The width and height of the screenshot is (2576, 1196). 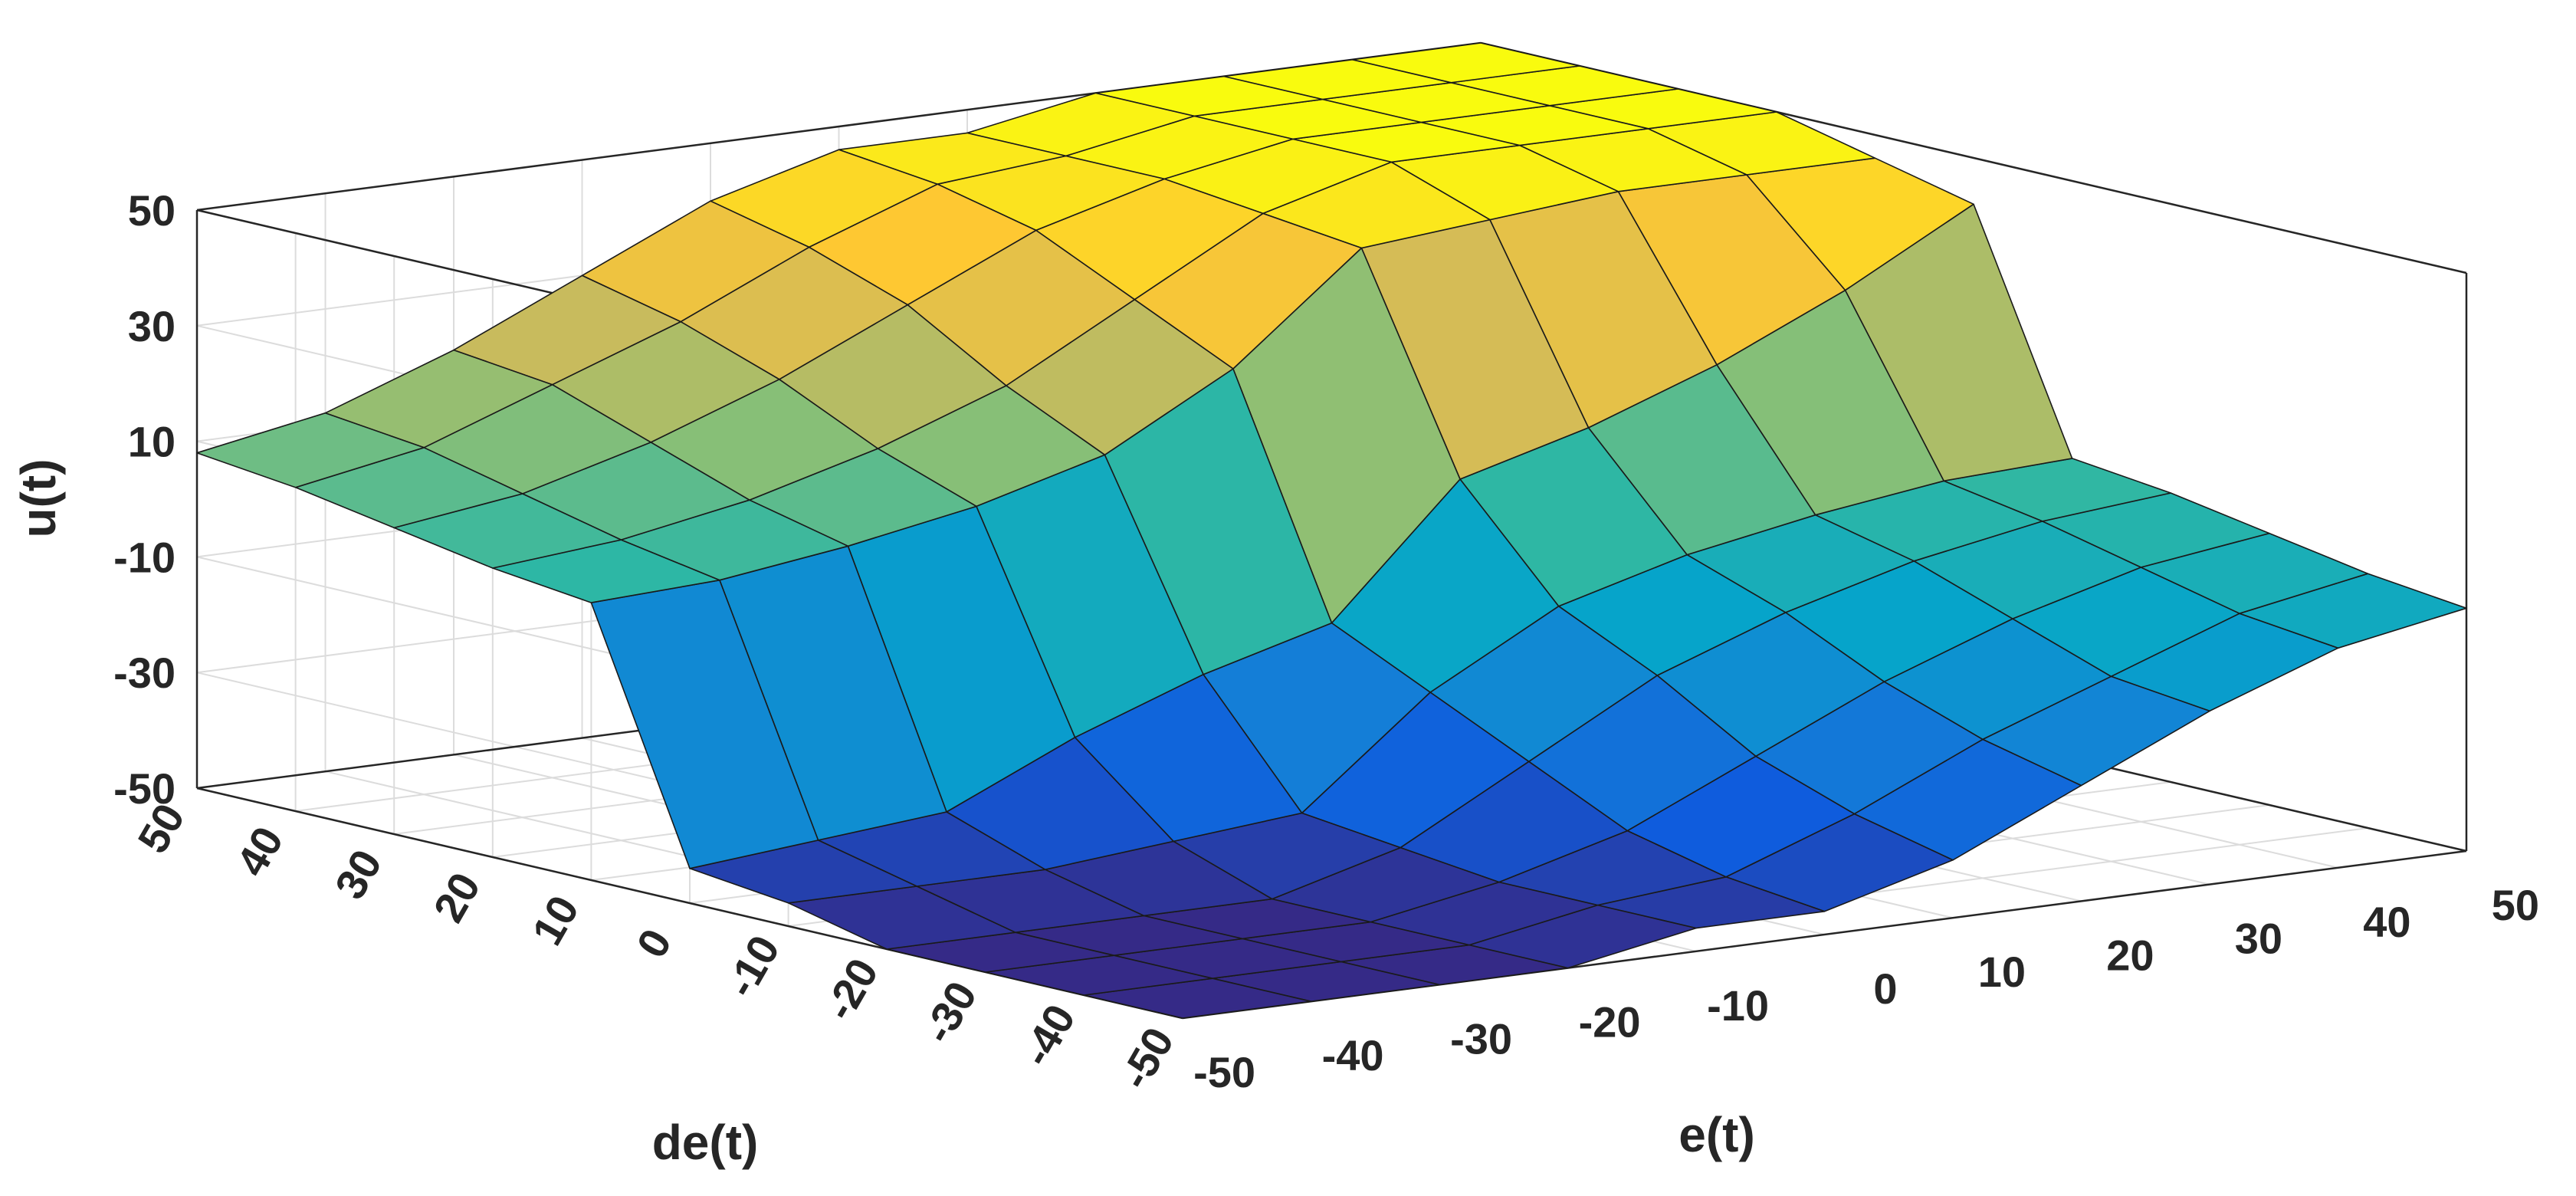 I want to click on surface-patch, so click(x=310, y=450).